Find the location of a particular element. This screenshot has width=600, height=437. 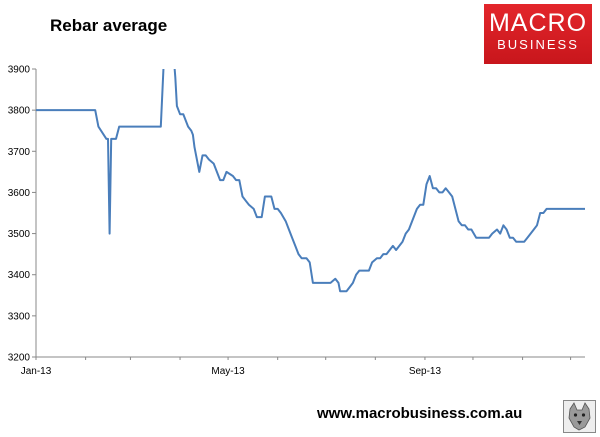

y-tick-label: 3300 is located at coordinates (19, 316).